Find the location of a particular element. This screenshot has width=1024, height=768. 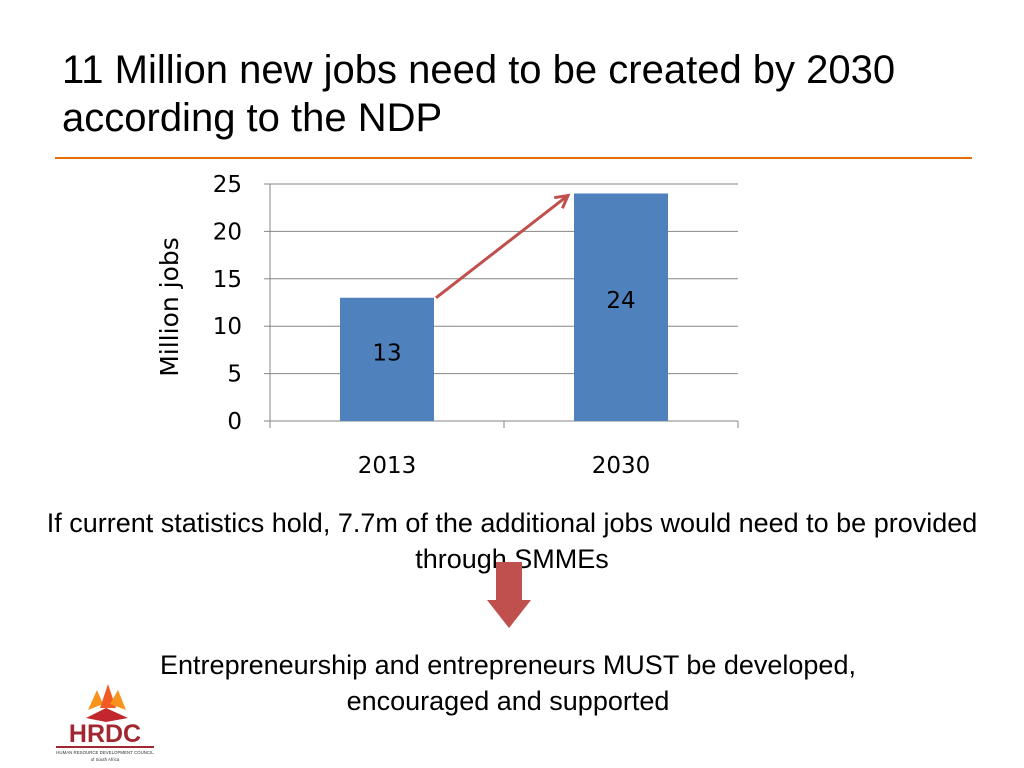

chart-annotation is located at coordinates (503, 246).